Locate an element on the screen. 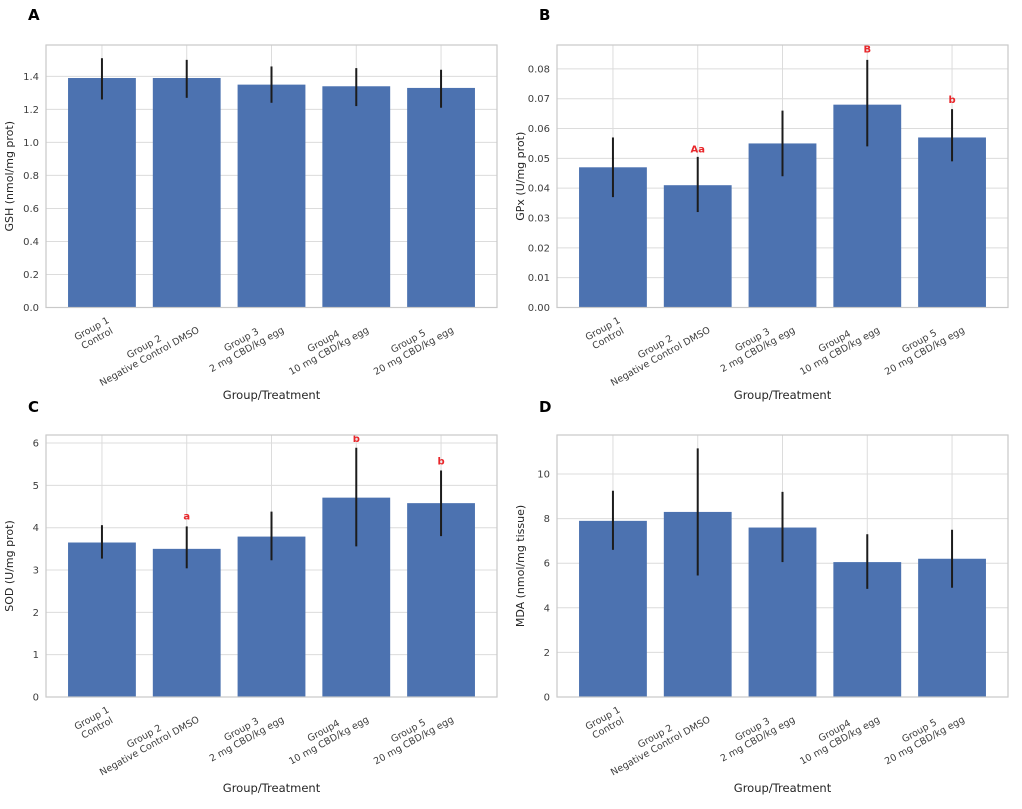 The image size is (1022, 809). y-tick-label: 10 is located at coordinates (543, 475).